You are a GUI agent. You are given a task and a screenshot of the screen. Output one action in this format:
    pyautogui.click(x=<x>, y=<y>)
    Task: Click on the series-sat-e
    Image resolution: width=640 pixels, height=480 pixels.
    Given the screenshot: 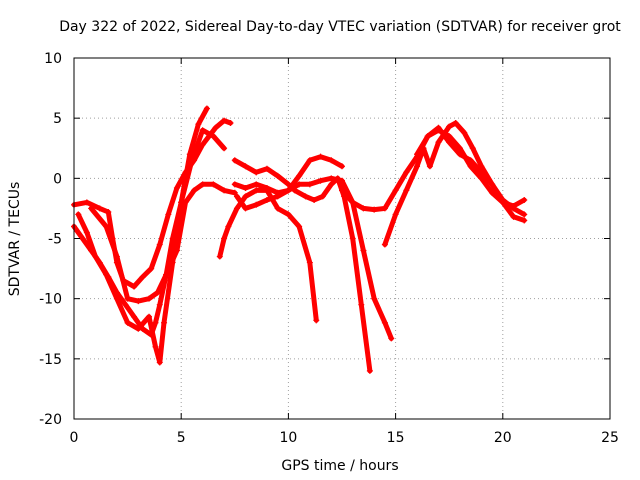 What is the action you would take?
    pyautogui.click(x=268, y=255)
    